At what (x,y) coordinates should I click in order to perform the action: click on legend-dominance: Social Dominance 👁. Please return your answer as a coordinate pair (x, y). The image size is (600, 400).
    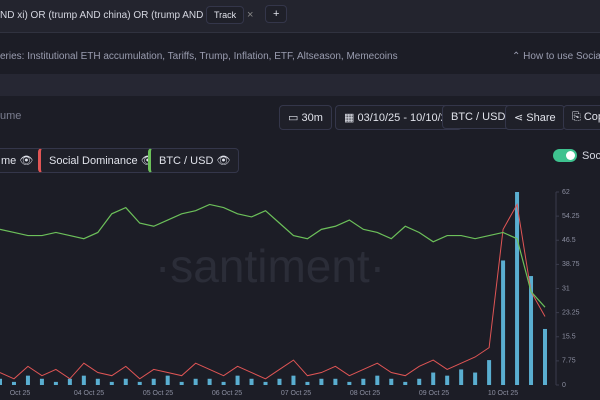
    Looking at the image, I should click on (101, 160).